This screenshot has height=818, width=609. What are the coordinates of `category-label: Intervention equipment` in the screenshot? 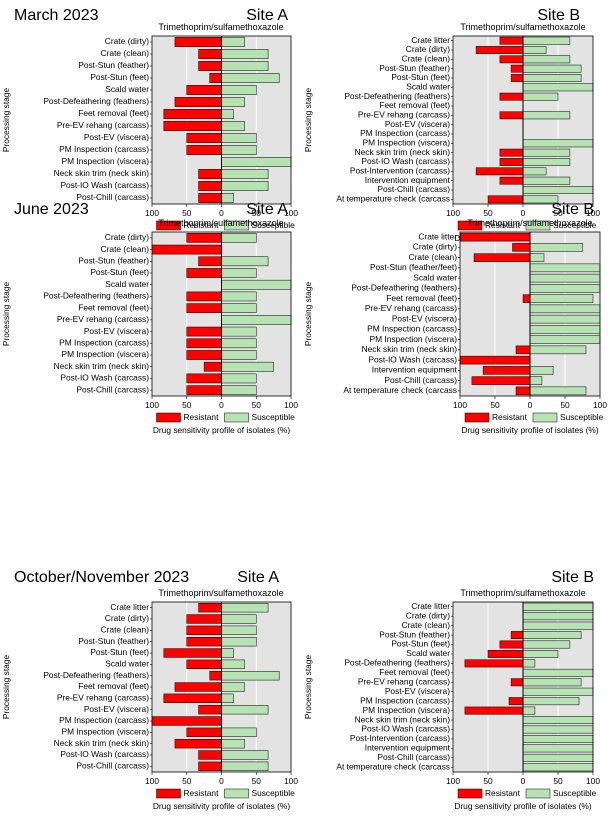 It's located at (408, 180).